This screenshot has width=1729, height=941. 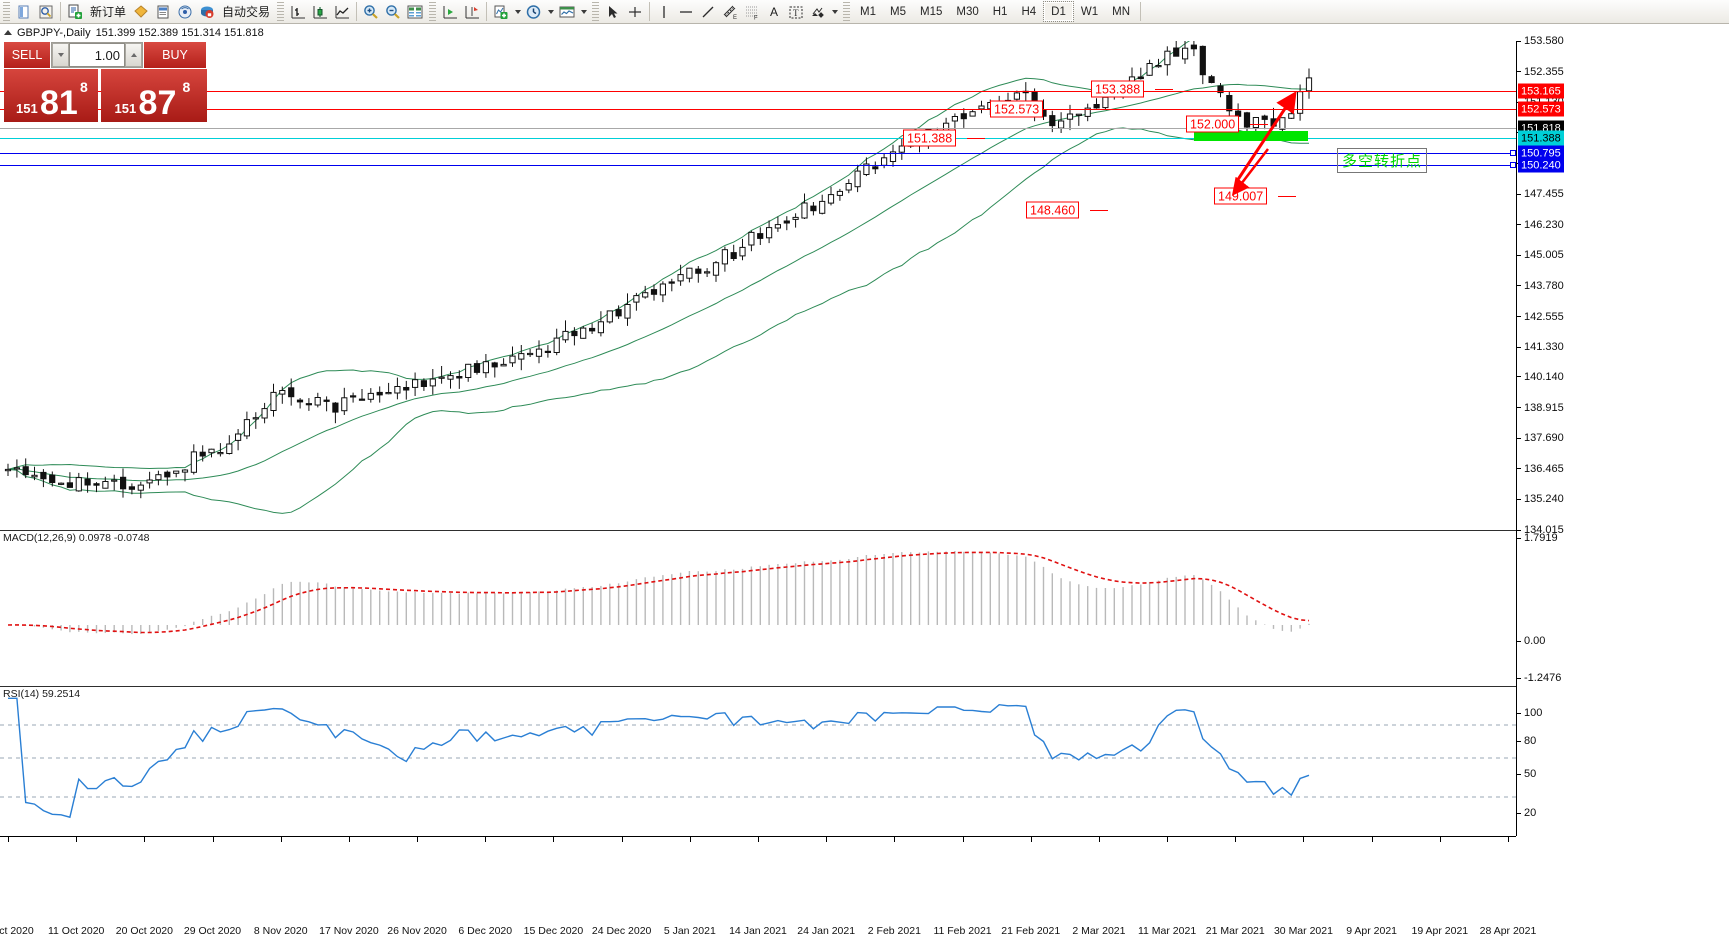 I want to click on metaeditor-icon, so click(x=163, y=12).